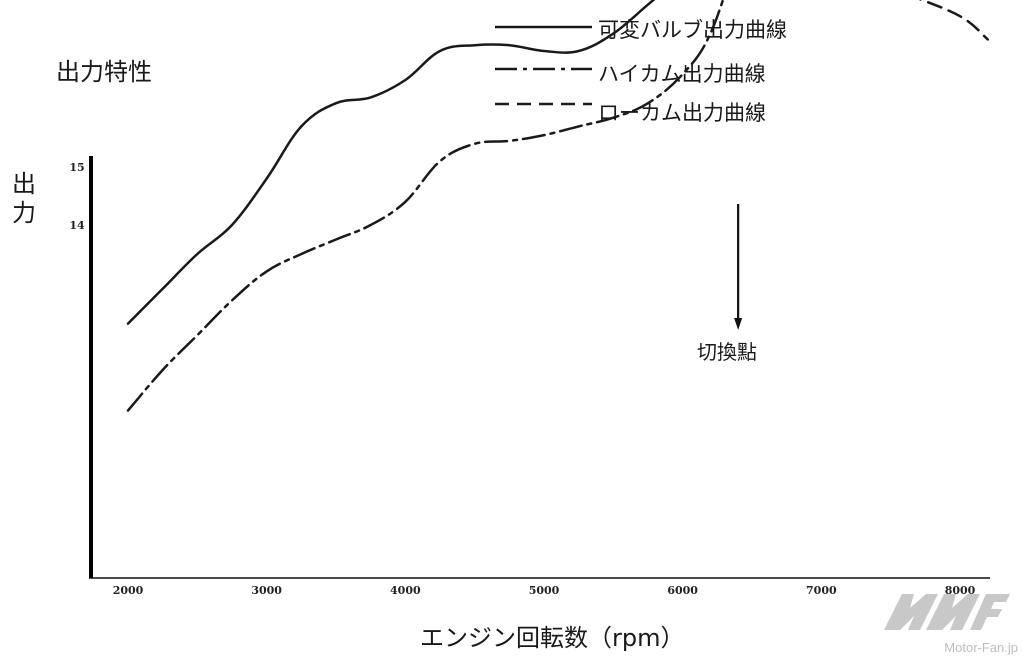  I want to click on x-tick-label: 2000, so click(128, 590).